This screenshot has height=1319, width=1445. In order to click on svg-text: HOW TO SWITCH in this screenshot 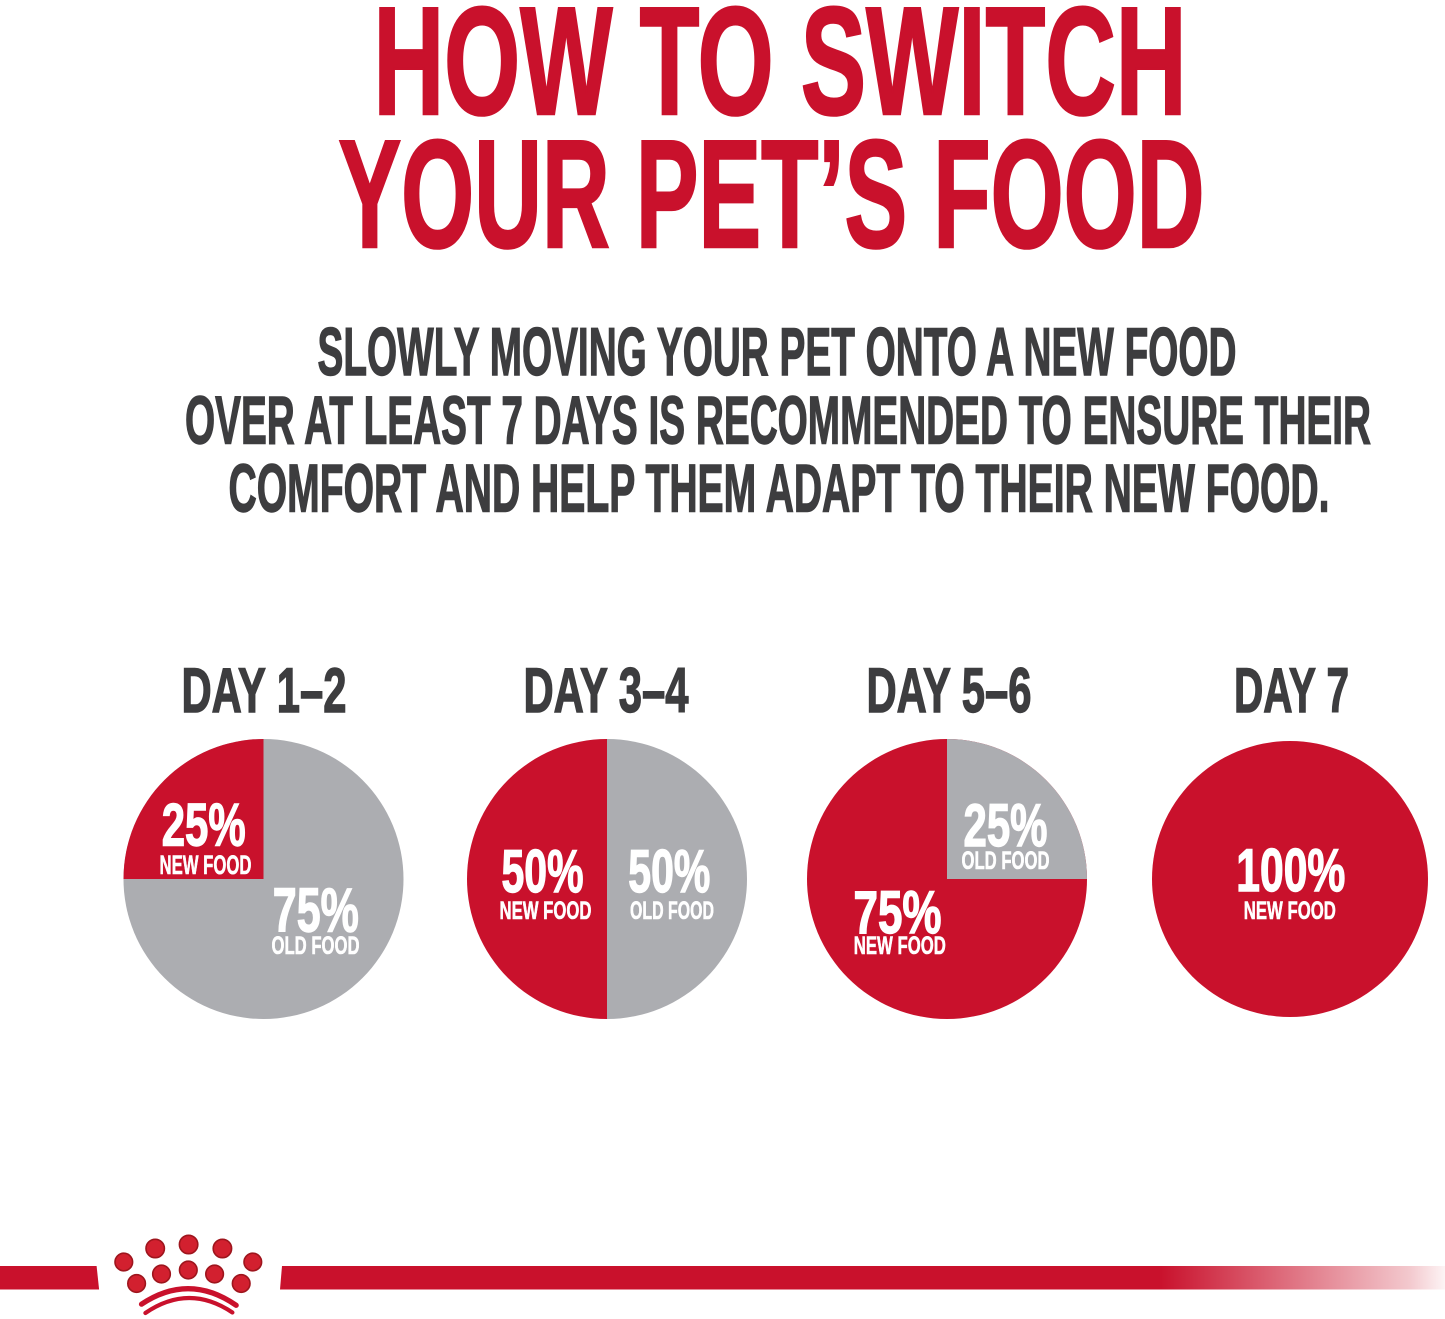, I will do `click(780, 73)`.